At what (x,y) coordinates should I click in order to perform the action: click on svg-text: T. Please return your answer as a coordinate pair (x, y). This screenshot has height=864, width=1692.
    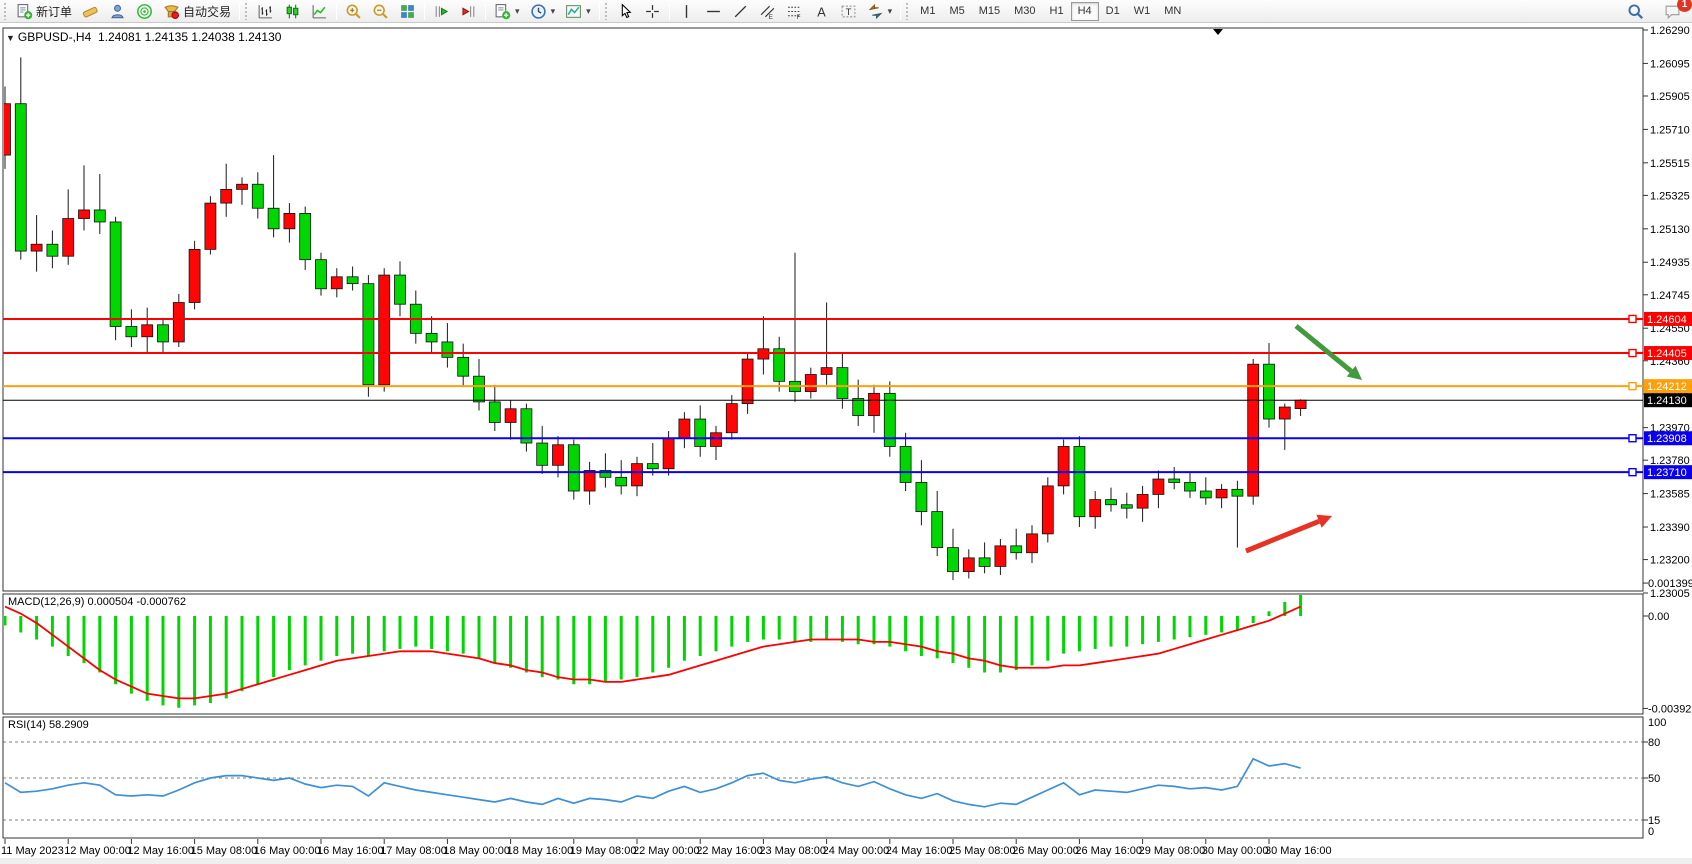
    Looking at the image, I should click on (848, 12).